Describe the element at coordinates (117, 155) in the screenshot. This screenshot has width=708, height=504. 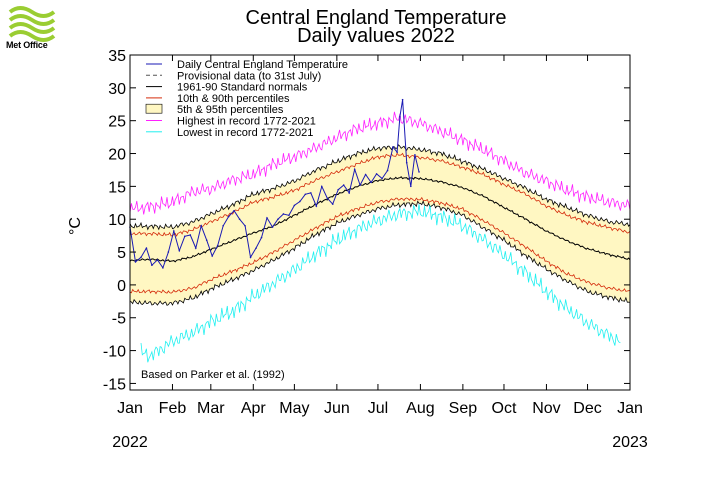
I see `y-tick-label: 20` at that location.